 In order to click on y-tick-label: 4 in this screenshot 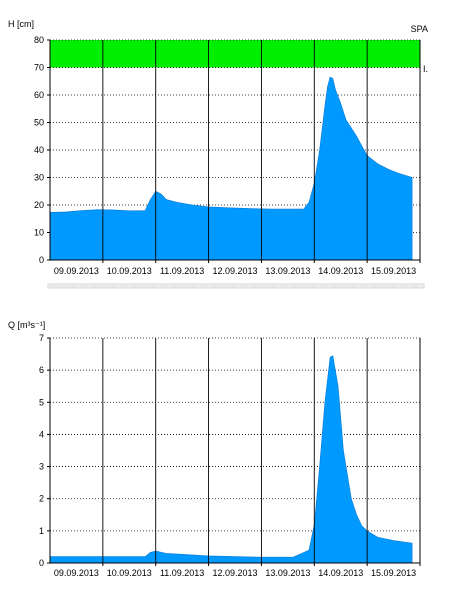, I will do `click(41, 434)`.